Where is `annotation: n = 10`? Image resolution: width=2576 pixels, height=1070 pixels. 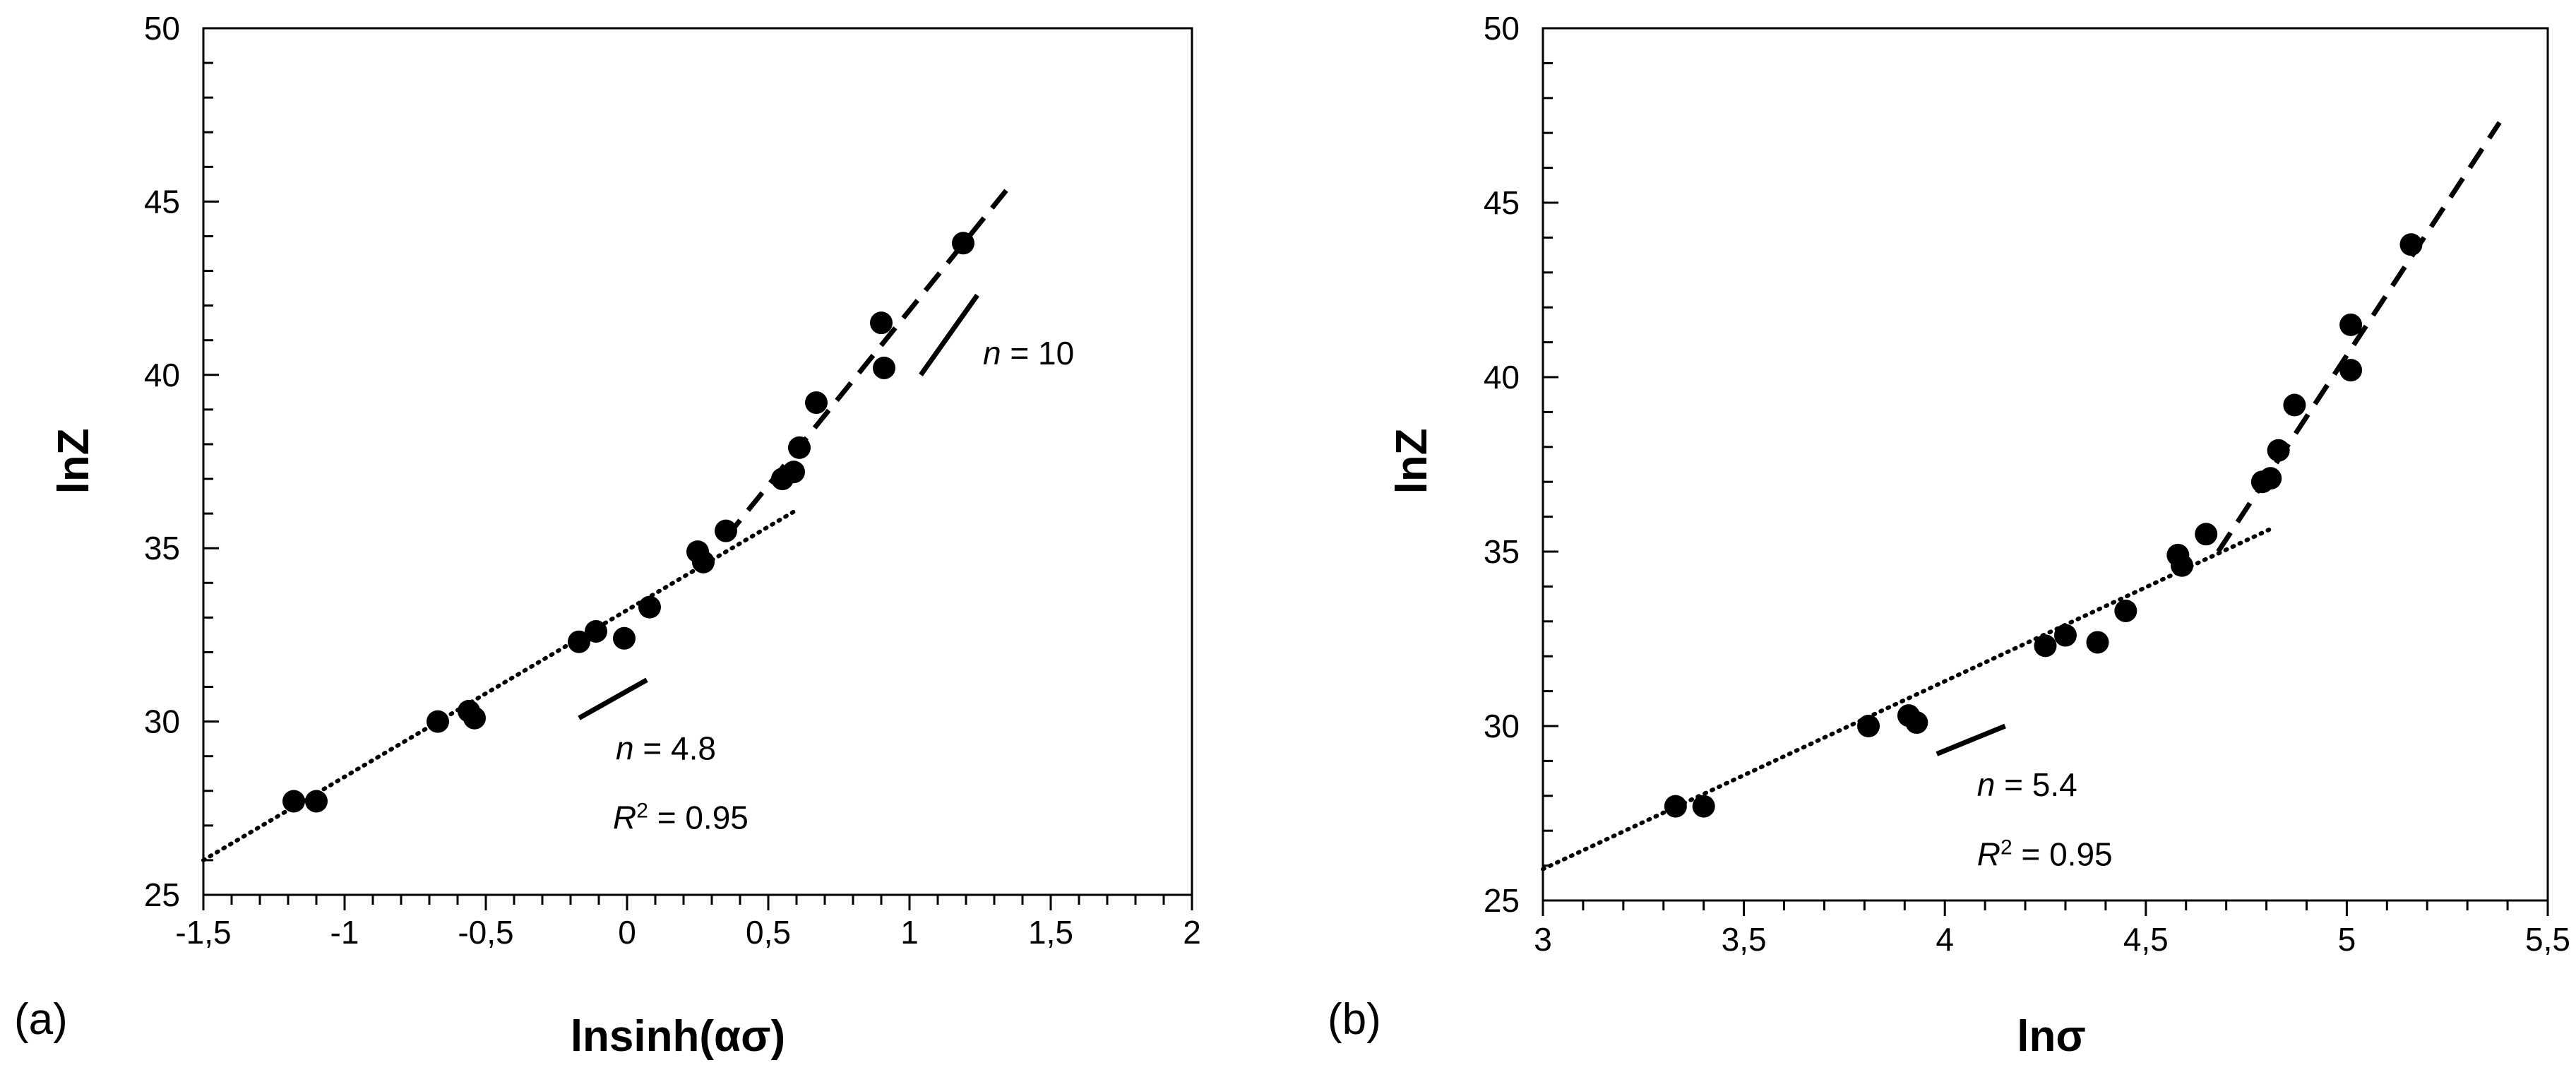
annotation: n = 10 is located at coordinates (1028, 353).